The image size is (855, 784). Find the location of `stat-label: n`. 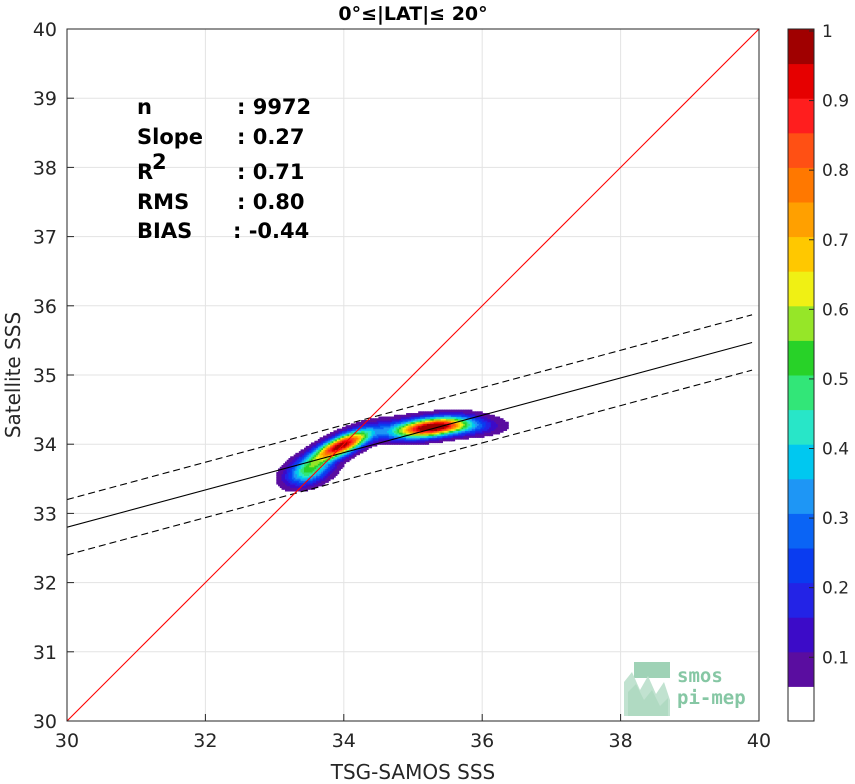

stat-label: n is located at coordinates (144, 107).